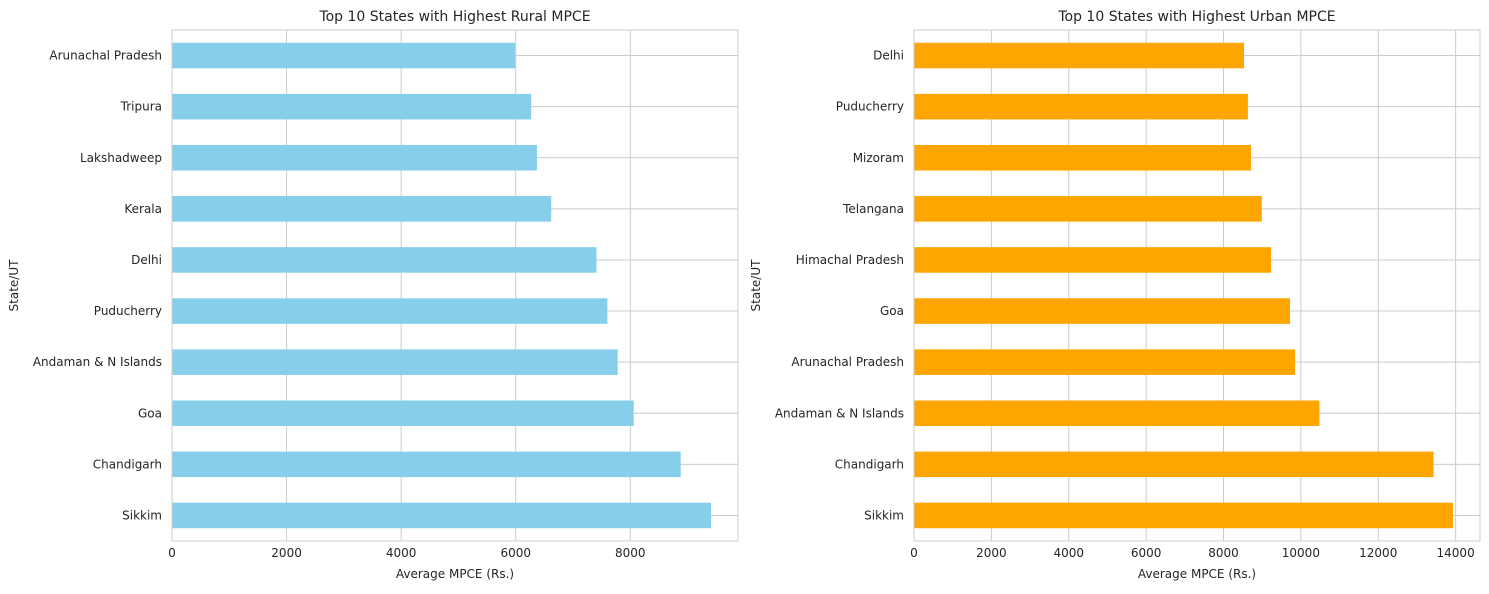 The width and height of the screenshot is (1489, 594). Describe the element at coordinates (1196, 17) in the screenshot. I see `urban-chart-title: Top 10 States with Highest Urban MPCE` at that location.